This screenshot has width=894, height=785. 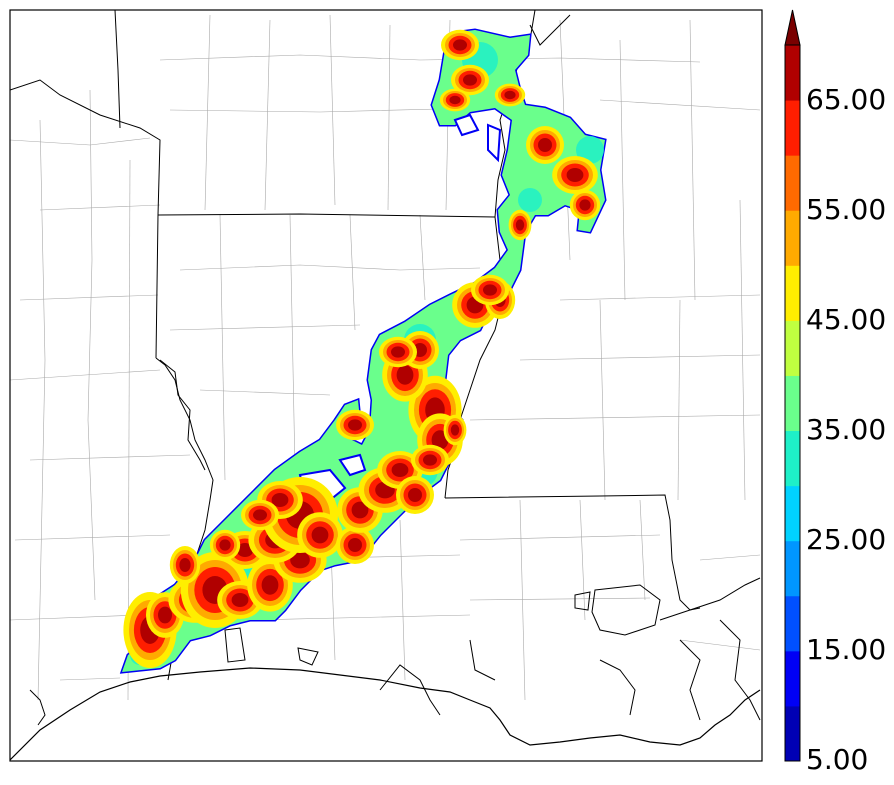 What do you see at coordinates (846, 209) in the screenshot?
I see `colorbar-label-55: 55.00` at bounding box center [846, 209].